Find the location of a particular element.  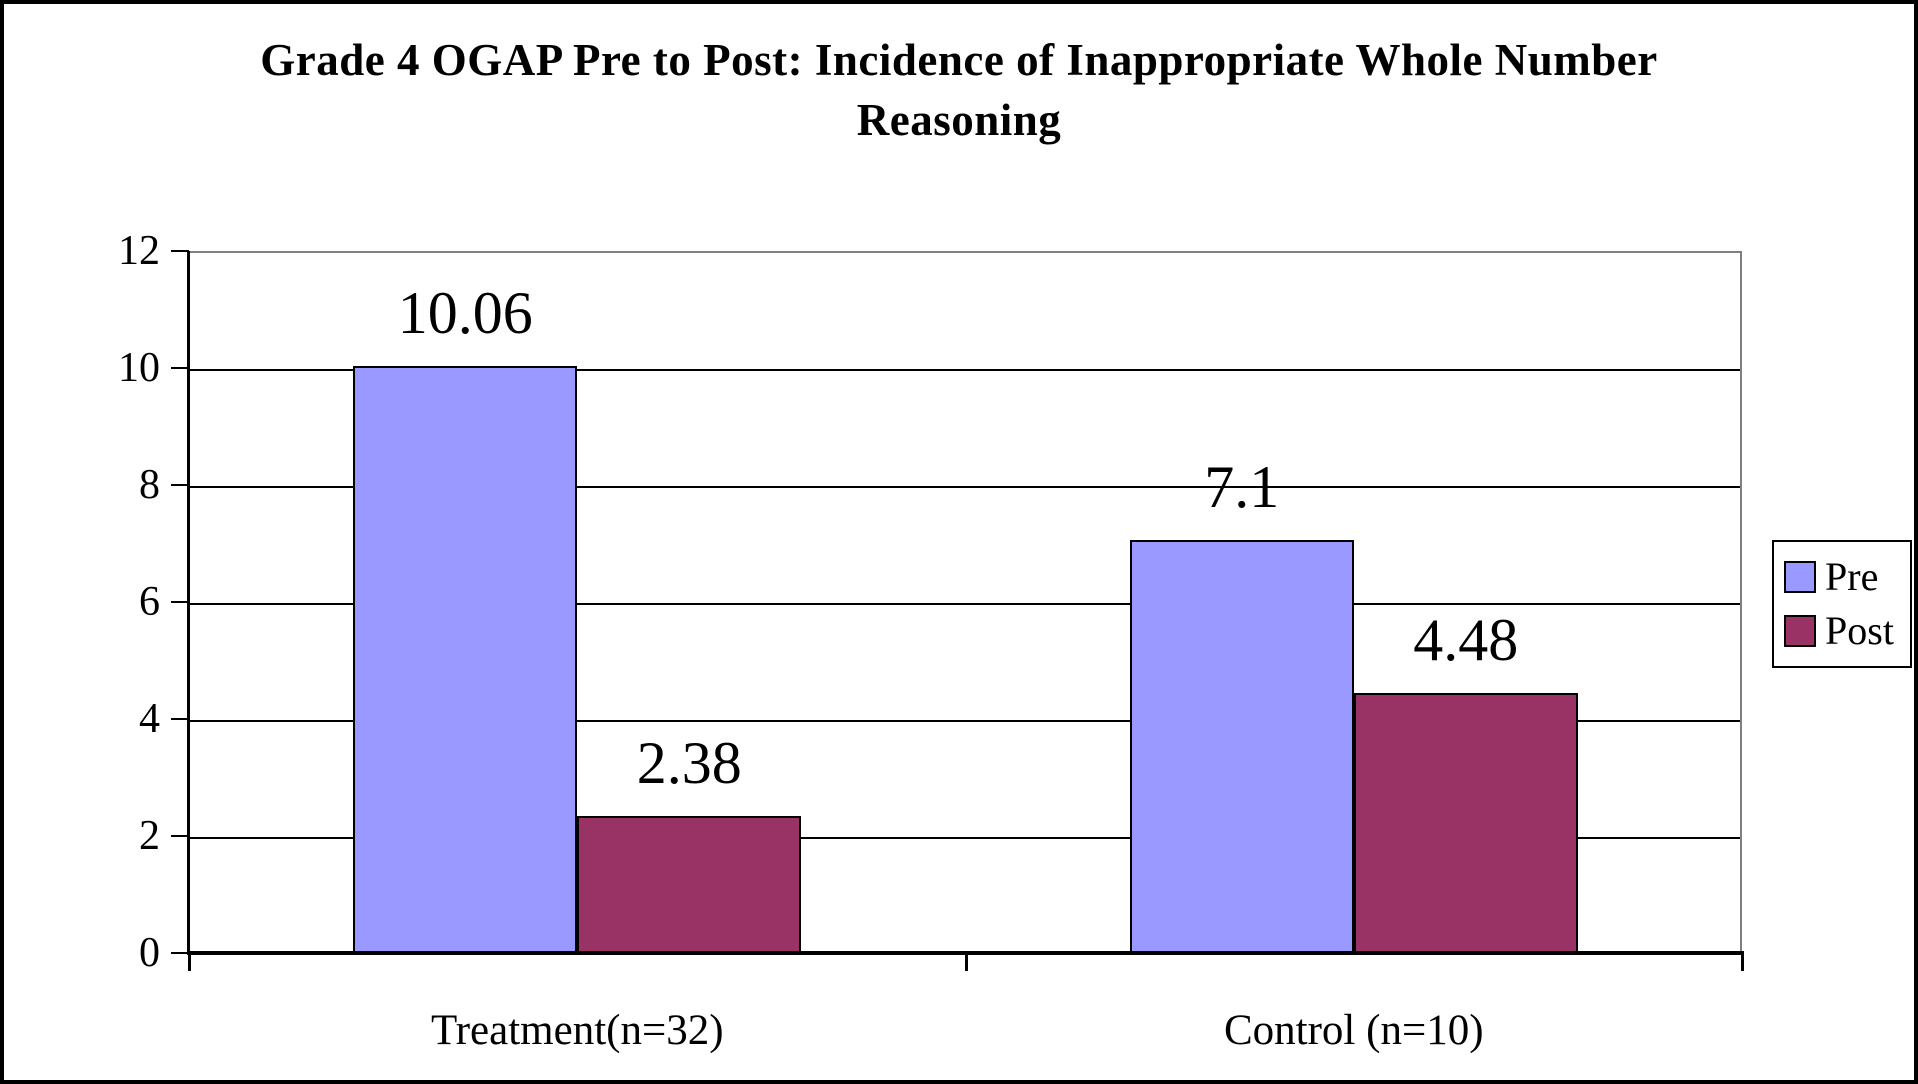

legend-item-post: Post is located at coordinates (1847, 631).